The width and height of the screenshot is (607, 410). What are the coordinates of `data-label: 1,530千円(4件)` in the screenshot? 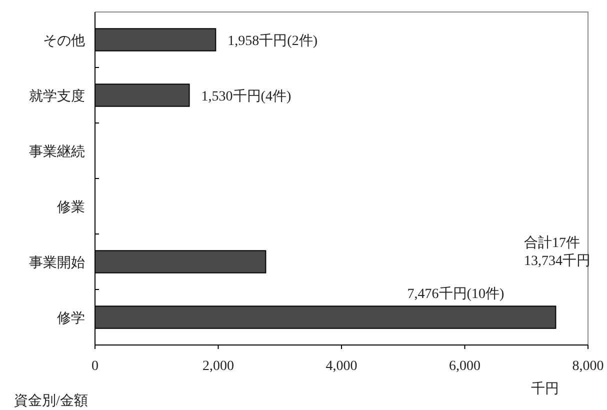 It's located at (246, 96).